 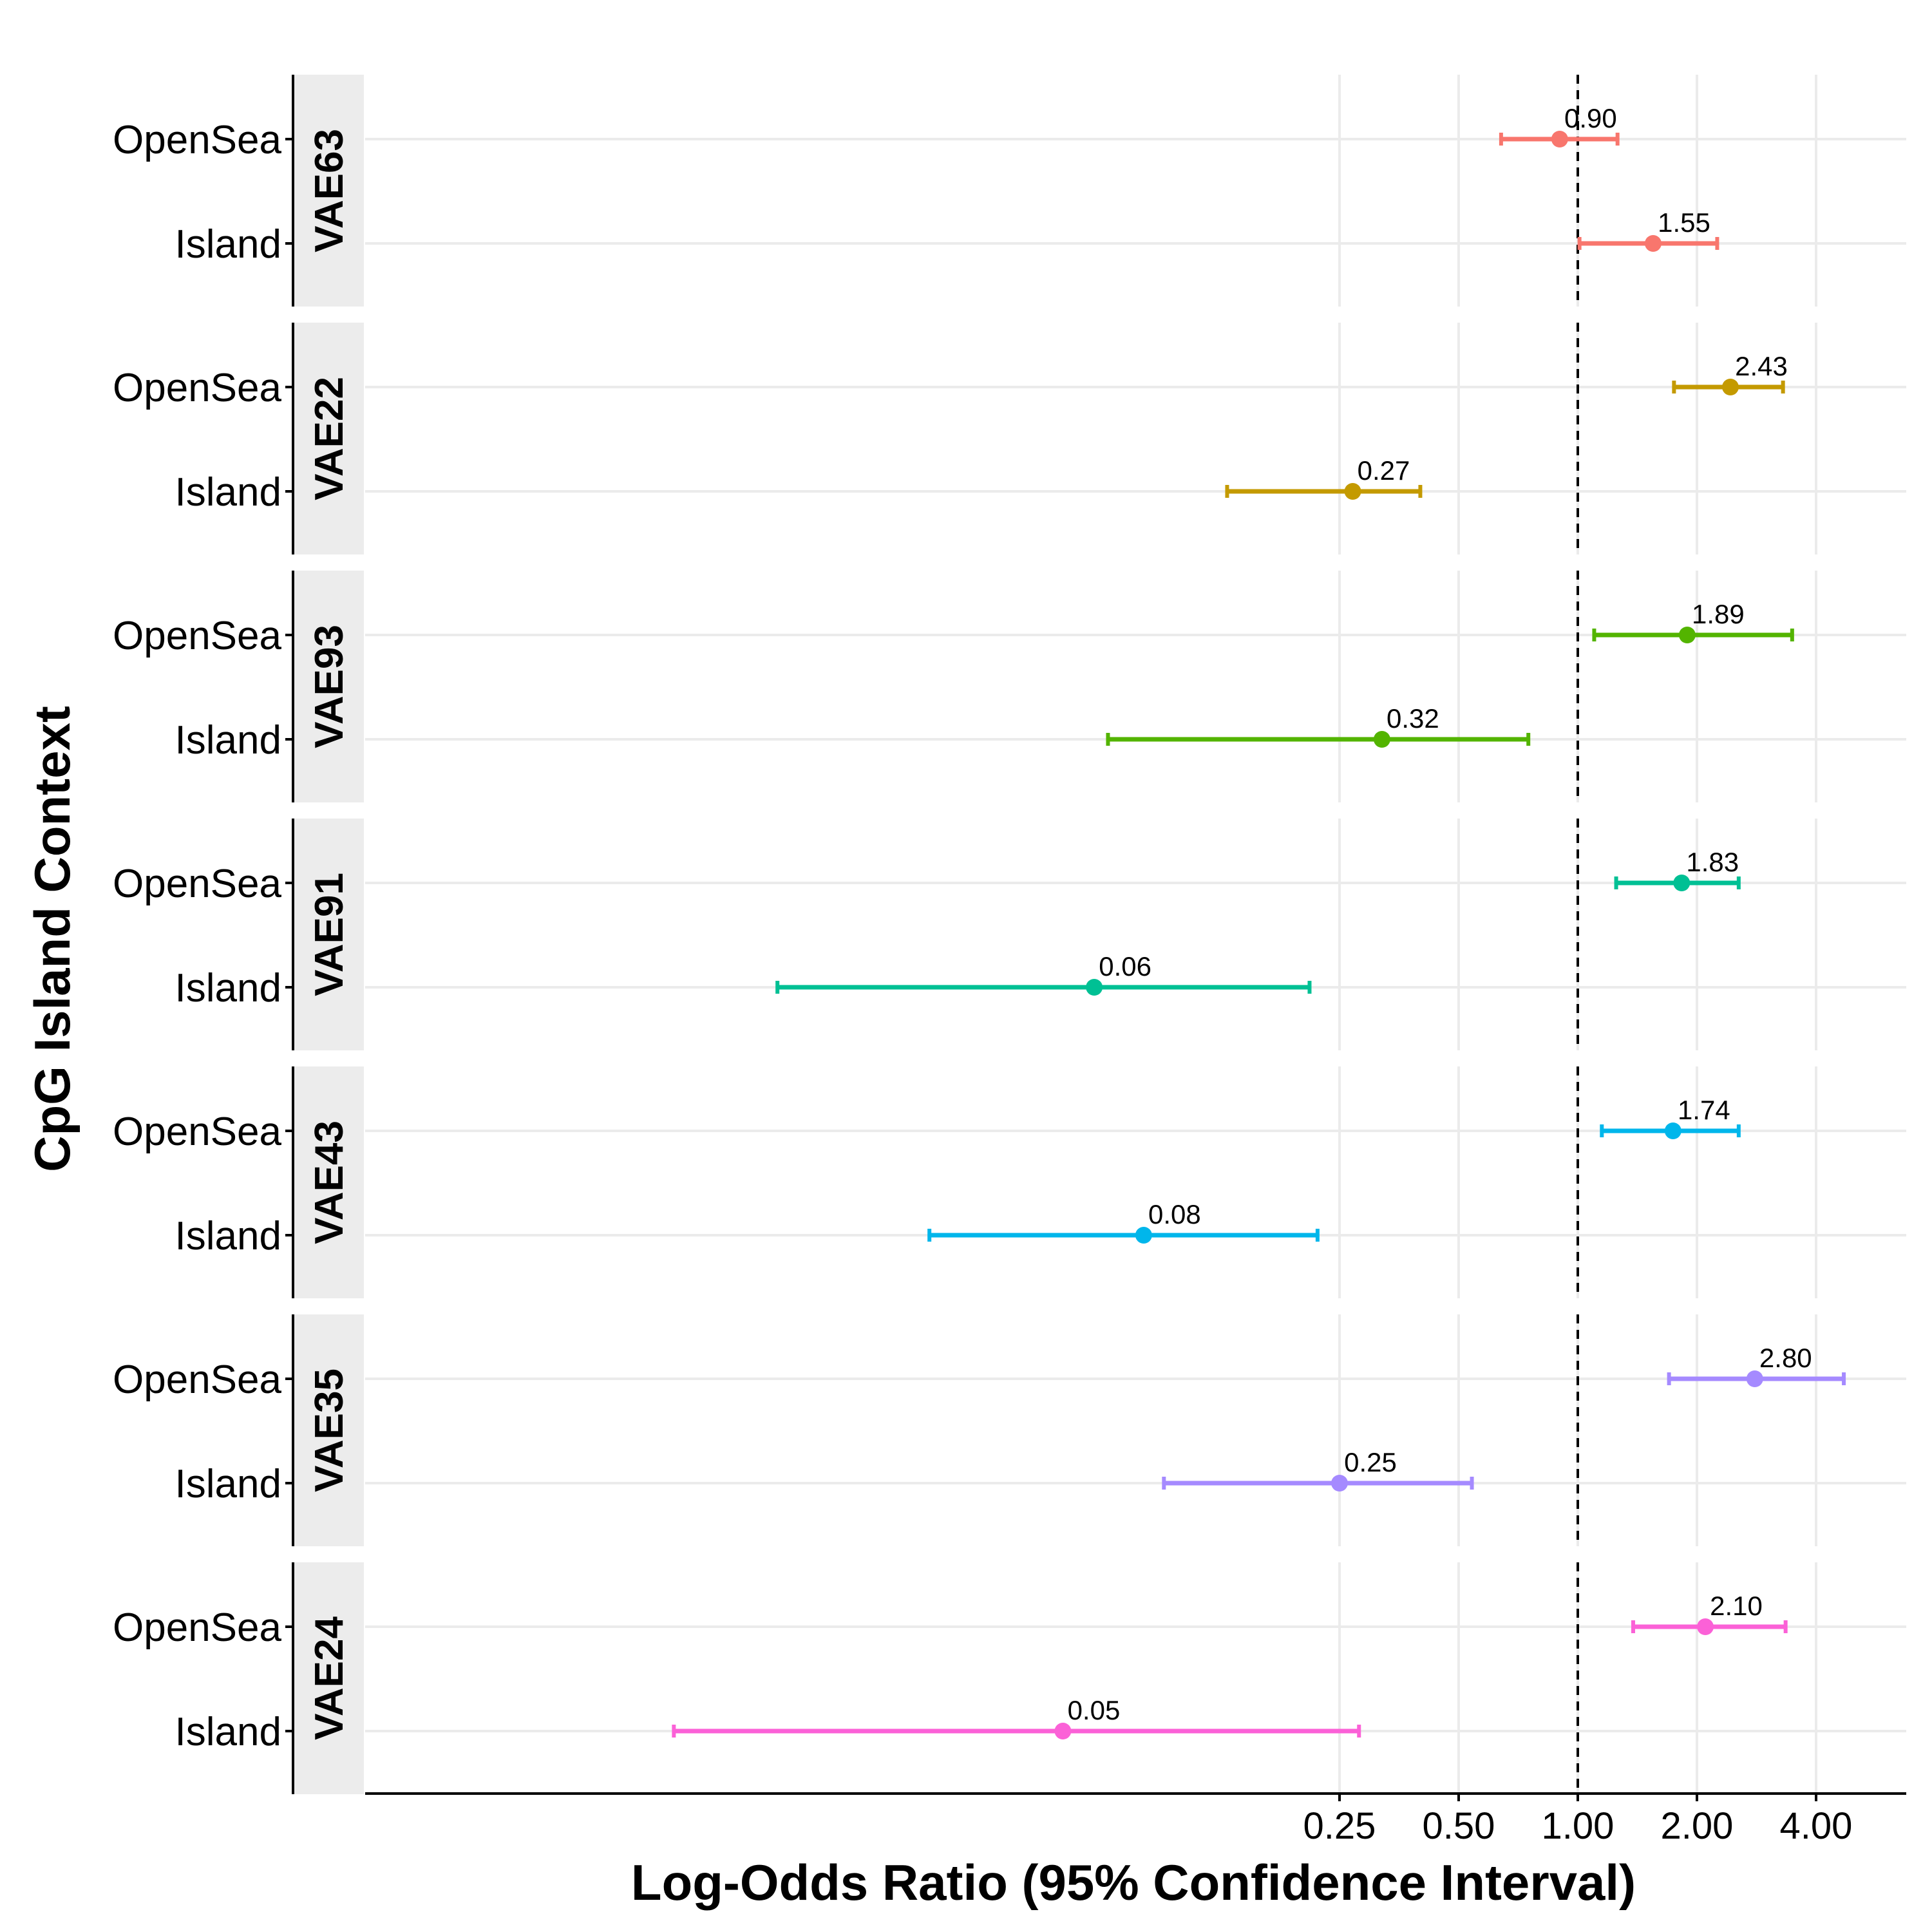 What do you see at coordinates (1785, 1358) in the screenshot?
I see `estimate-data-label: 2.80` at bounding box center [1785, 1358].